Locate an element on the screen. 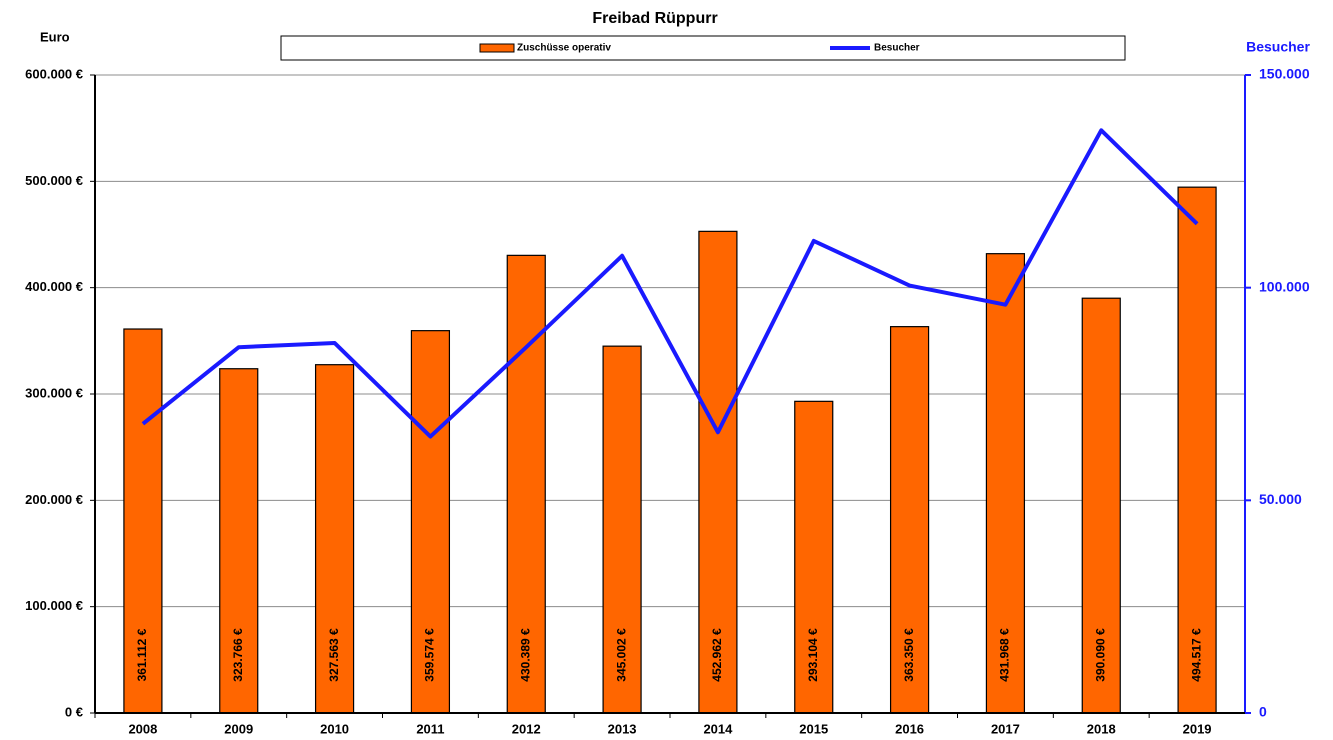 This screenshot has width=1333, height=740. bar-value-label: 431.968 € is located at coordinates (1005, 655).